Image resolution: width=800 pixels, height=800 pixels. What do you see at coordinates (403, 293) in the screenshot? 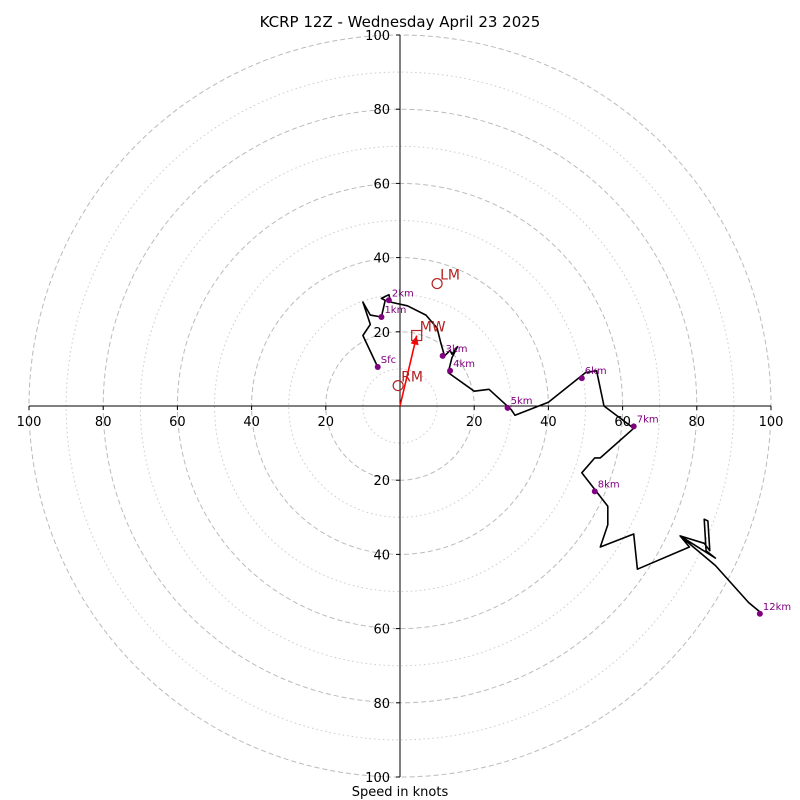
I see `height-label-2km: 2km` at bounding box center [403, 293].